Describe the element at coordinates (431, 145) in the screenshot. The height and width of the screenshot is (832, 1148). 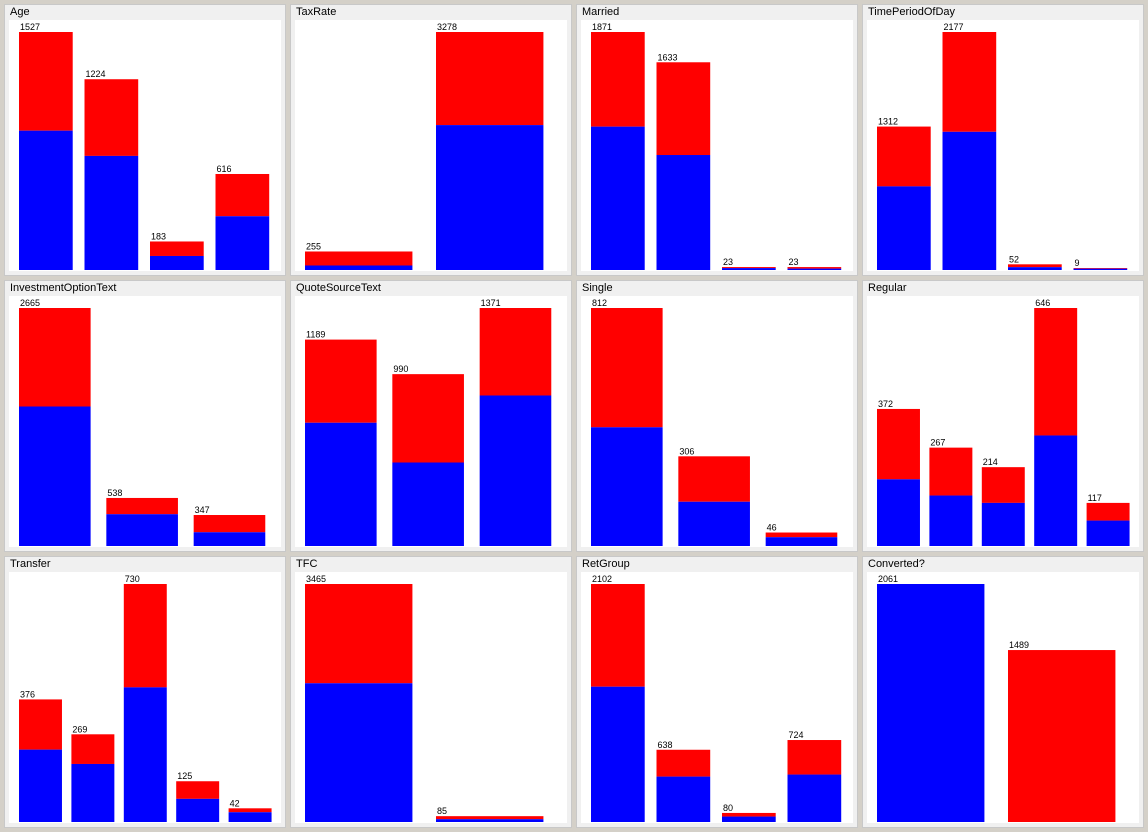
I see `plot-area: 255 3278` at that location.